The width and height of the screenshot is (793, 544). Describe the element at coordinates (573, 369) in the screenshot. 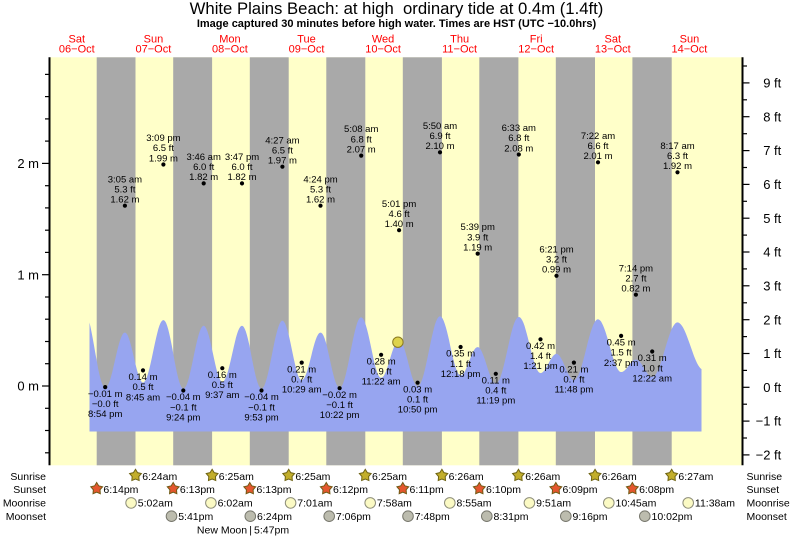

I see `svg-text: 0.21 m` at that location.